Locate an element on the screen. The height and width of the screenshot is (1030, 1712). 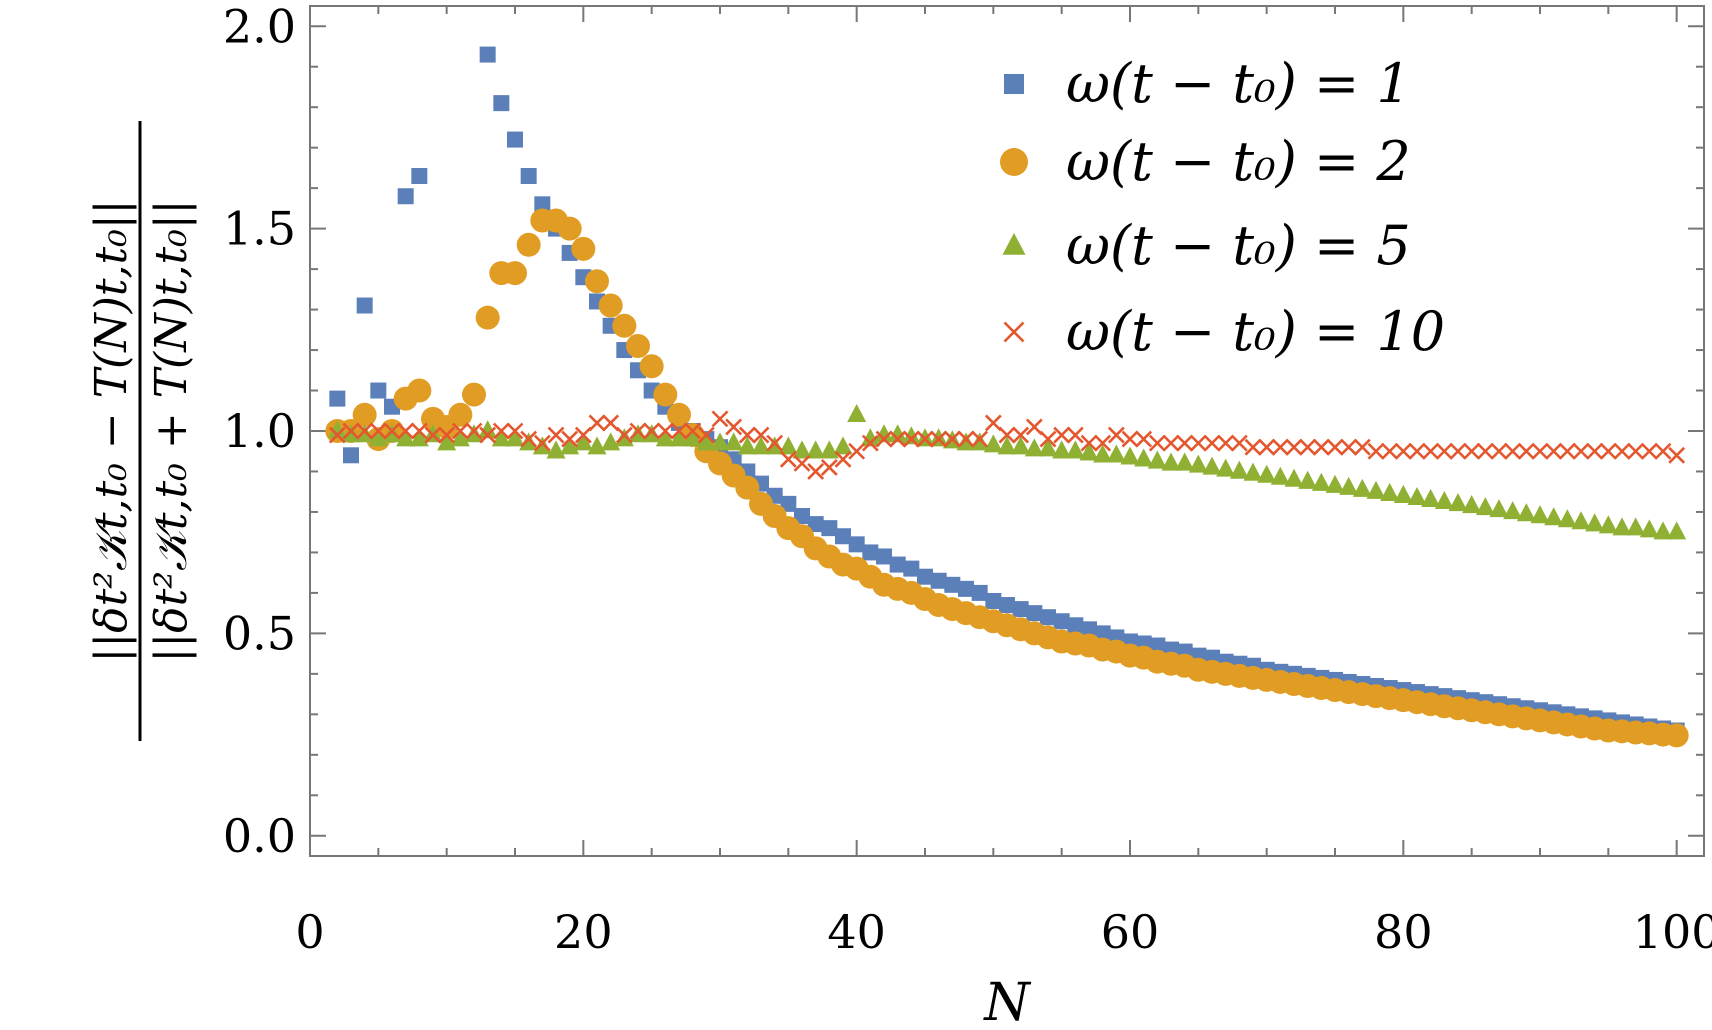
y-tick-label: 1.0 is located at coordinates (259, 431).